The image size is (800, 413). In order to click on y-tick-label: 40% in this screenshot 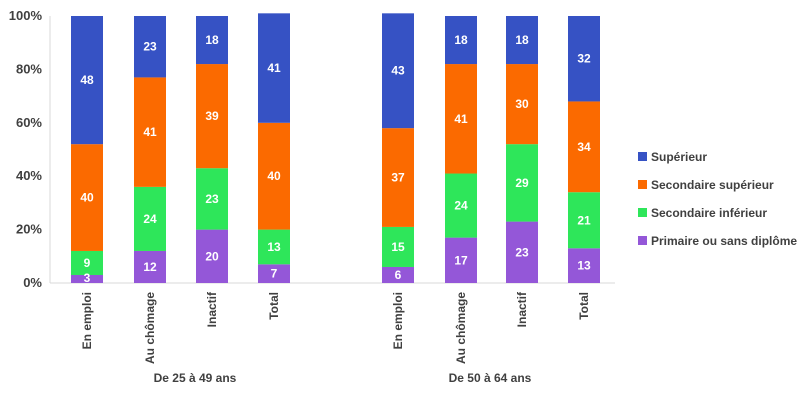, I will do `click(29, 175)`.